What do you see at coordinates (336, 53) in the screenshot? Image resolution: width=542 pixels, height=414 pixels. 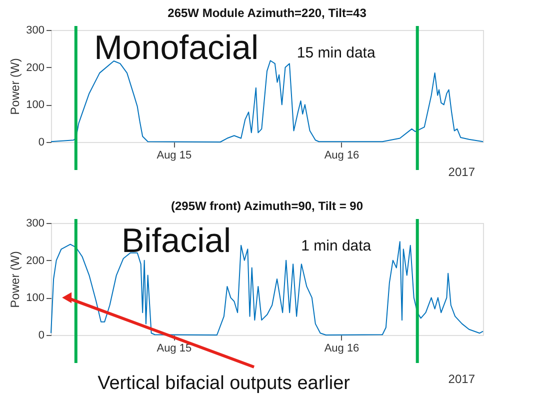 I see `annotation: 15 min data` at bounding box center [336, 53].